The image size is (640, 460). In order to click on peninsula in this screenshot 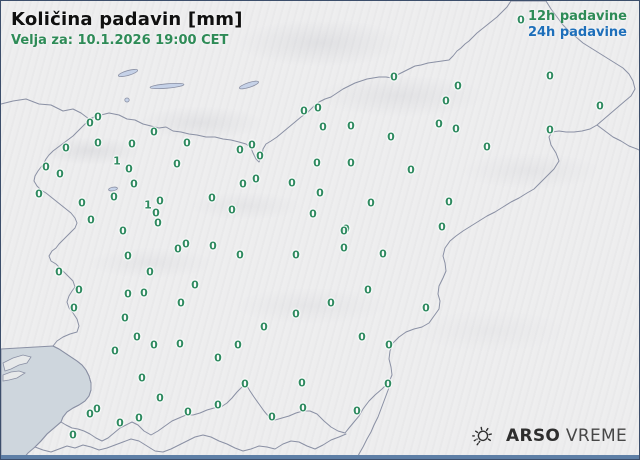, I will do `click(14, 376)`.